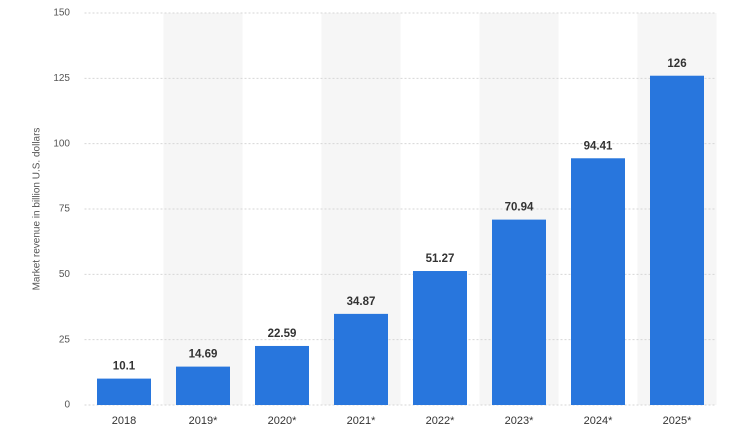 The height and width of the screenshot is (445, 732). What do you see at coordinates (61, 143) in the screenshot?
I see `y-tick-label: 100` at bounding box center [61, 143].